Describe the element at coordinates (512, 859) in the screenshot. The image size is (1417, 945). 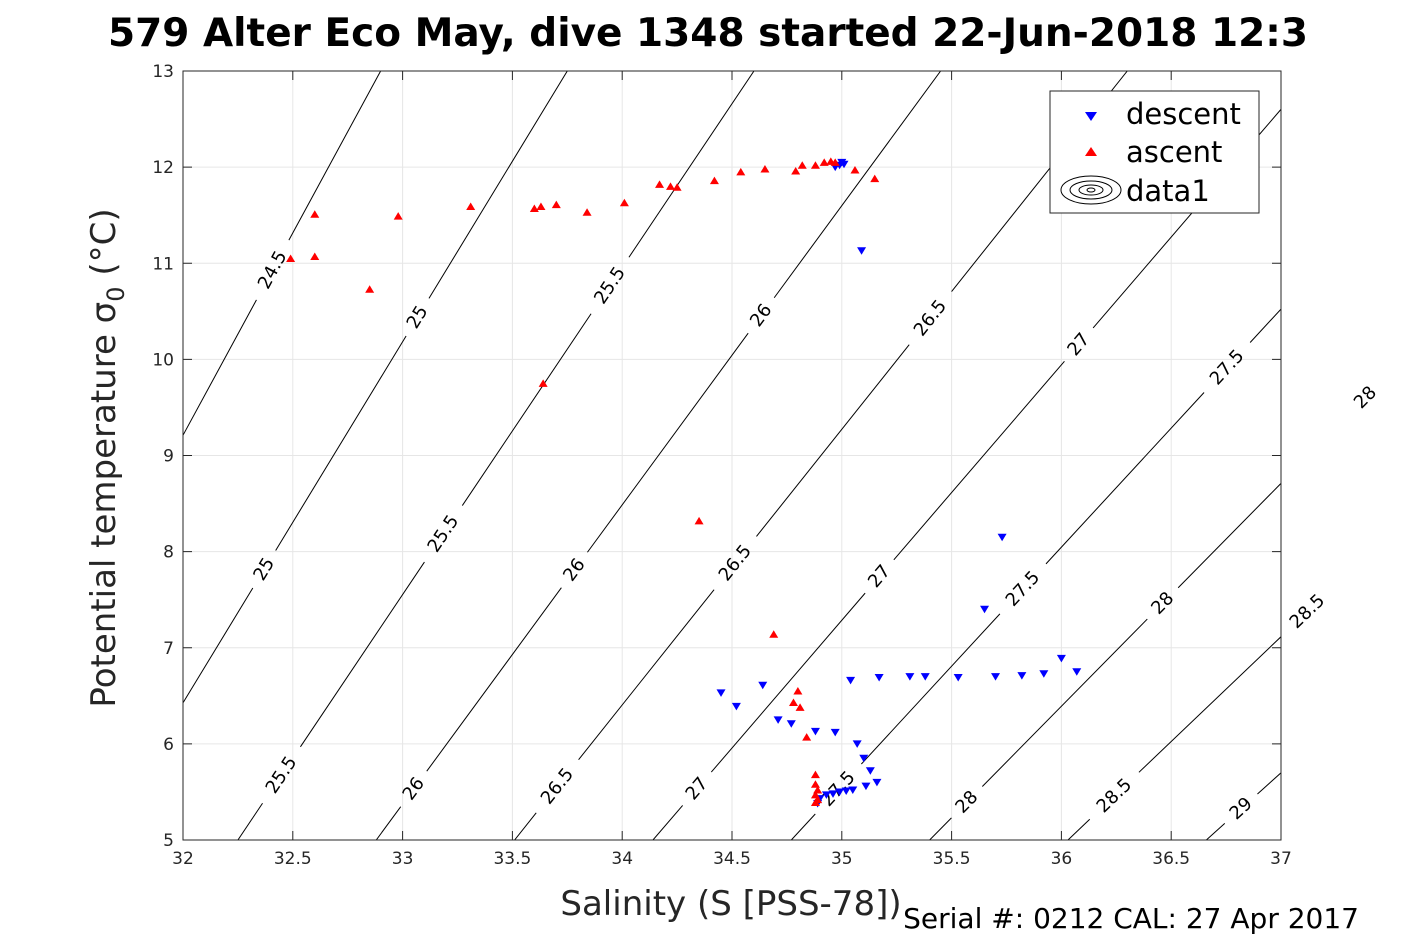
I see `x-tick-label: 33.5` at that location.